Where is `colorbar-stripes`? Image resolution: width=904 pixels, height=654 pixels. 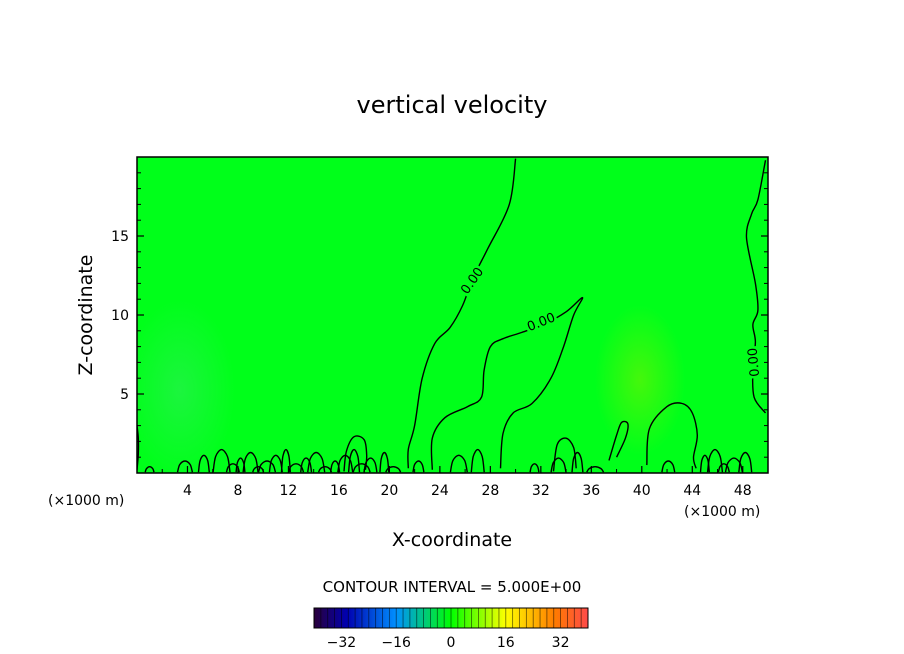
colorbar-stripes is located at coordinates (451, 618).